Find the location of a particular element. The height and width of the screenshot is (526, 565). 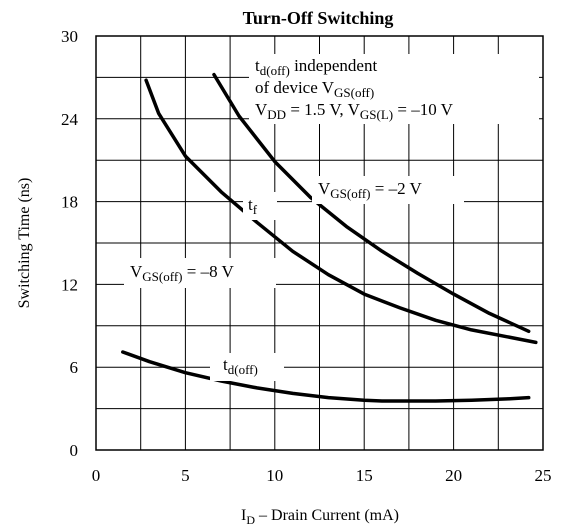

tf-label-bg is located at coordinates (260, 206).